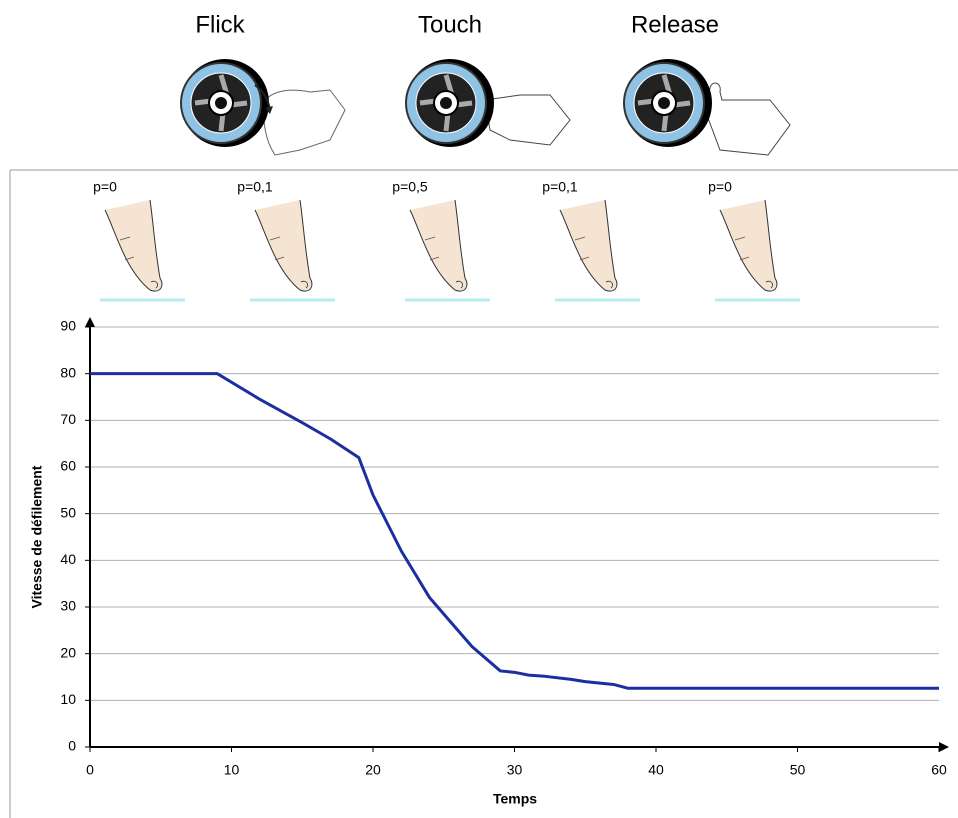 The width and height of the screenshot is (958, 818). Describe the element at coordinates (675, 24) in the screenshot. I see `gesture-label: Release` at that location.